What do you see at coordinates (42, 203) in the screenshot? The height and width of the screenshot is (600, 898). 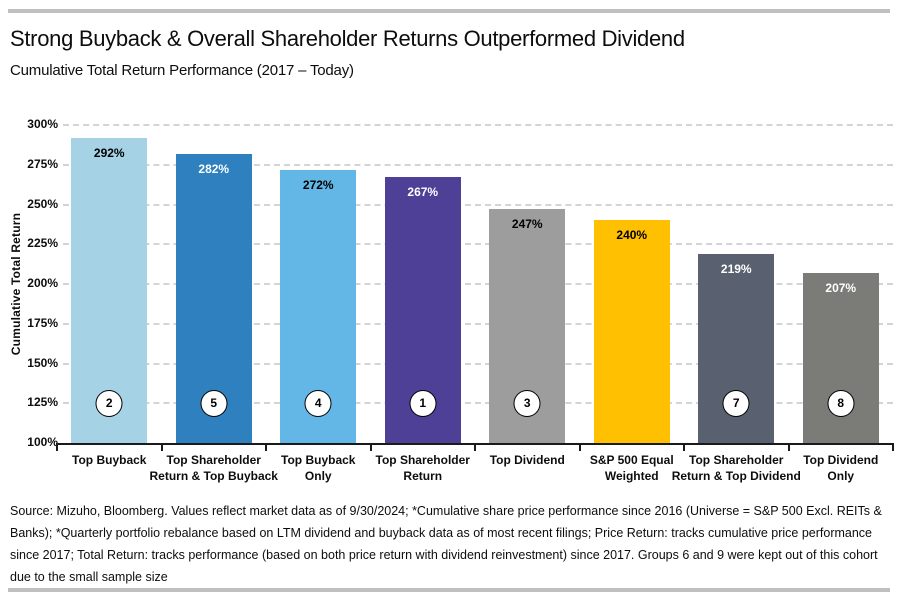 I see `y-axis-tick-label: 250%` at bounding box center [42, 203].